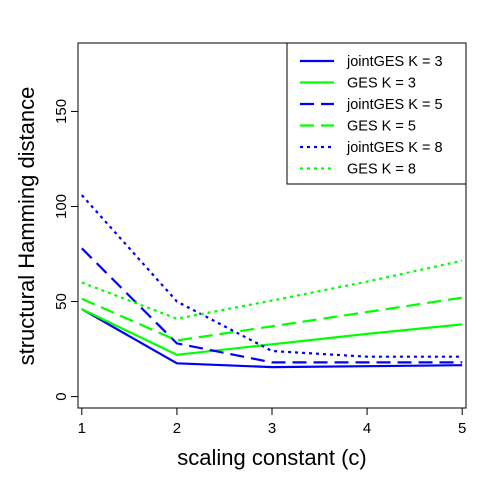 The image size is (480, 480). I want to click on y-tick-label: 150, so click(61, 111).